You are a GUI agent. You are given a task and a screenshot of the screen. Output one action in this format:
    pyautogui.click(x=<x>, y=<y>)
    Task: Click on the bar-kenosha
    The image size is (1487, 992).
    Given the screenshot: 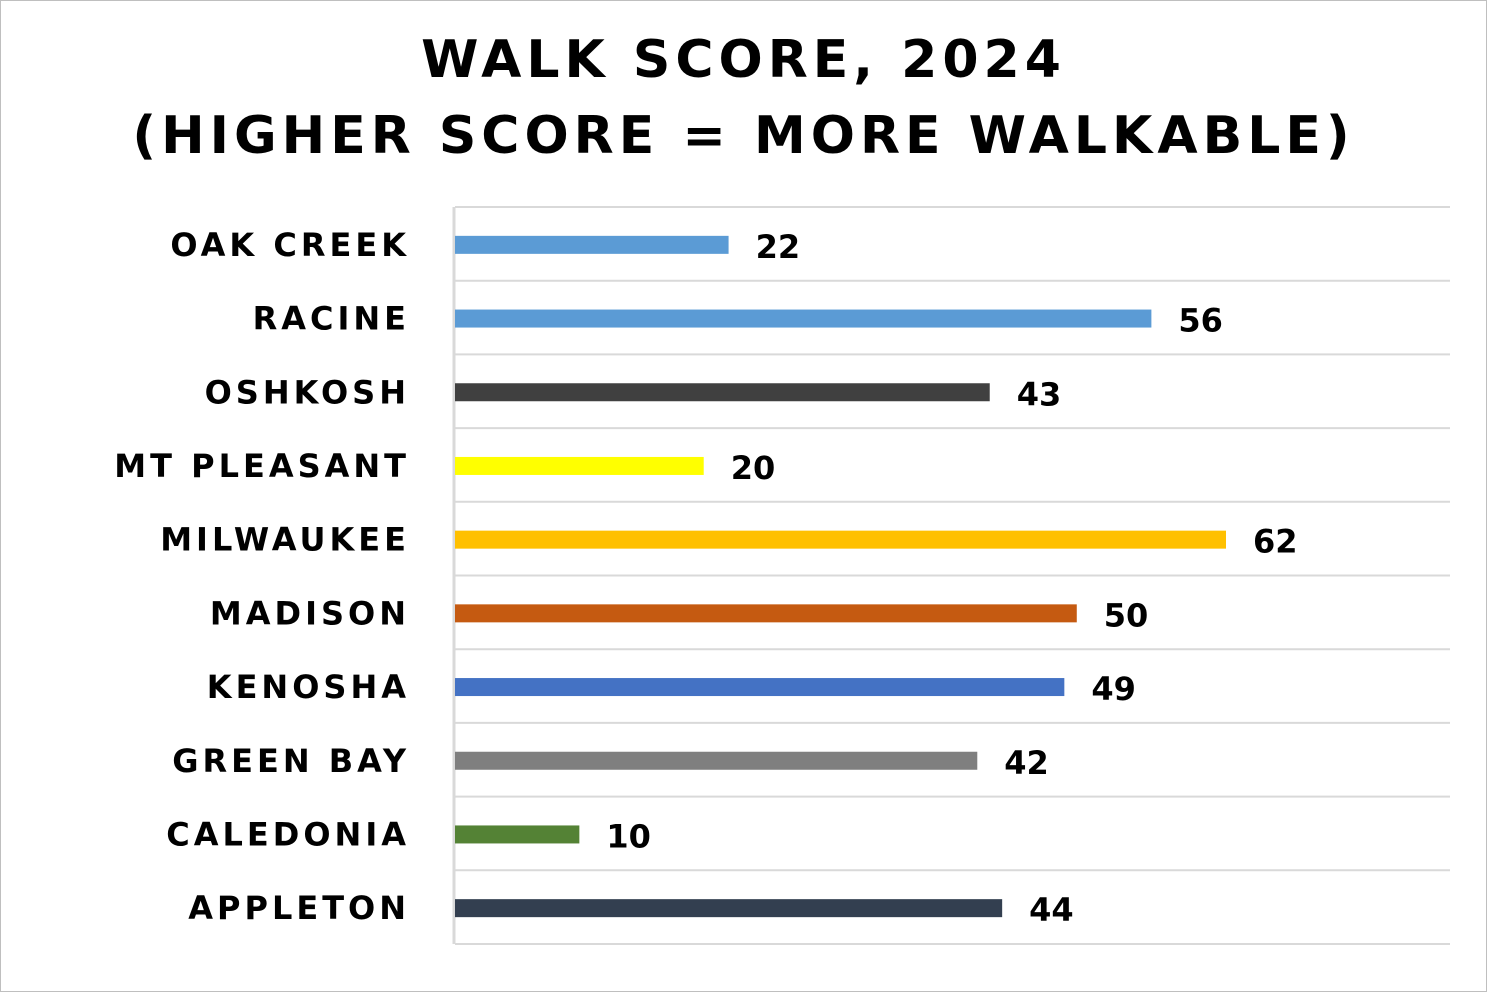 What is the action you would take?
    pyautogui.click(x=760, y=687)
    